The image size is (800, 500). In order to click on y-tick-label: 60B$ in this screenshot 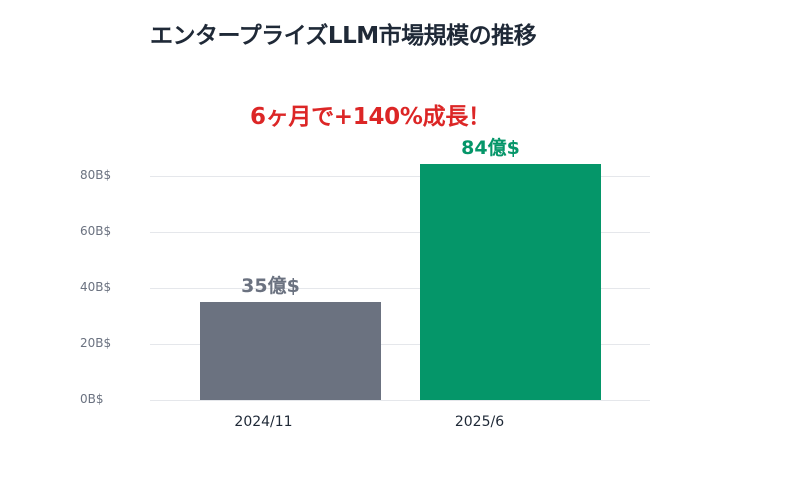, I will do `click(96, 231)`.